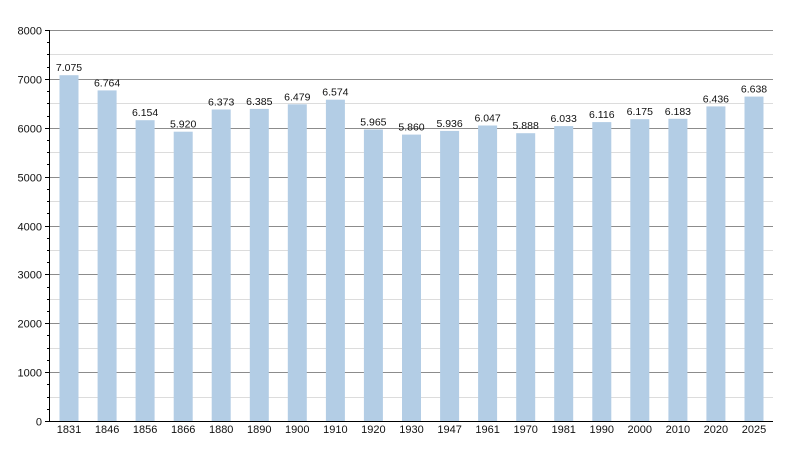  Describe the element at coordinates (602, 115) in the screenshot. I see `data-label: 6.116` at that location.